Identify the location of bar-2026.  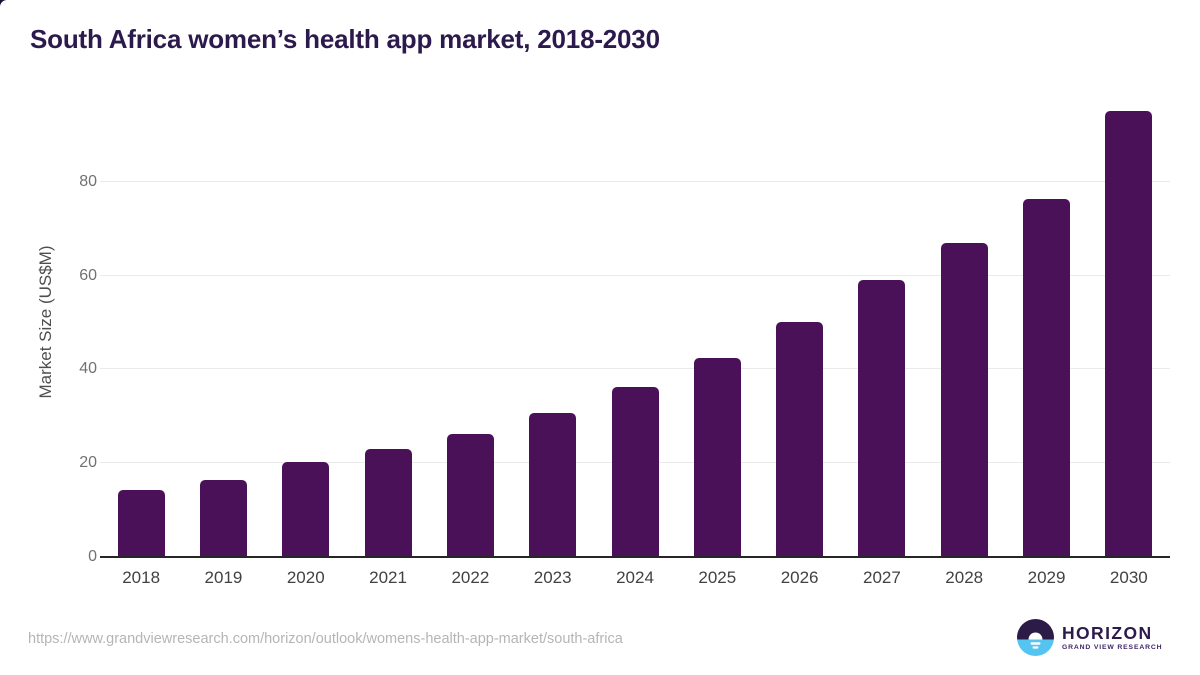
(800, 439).